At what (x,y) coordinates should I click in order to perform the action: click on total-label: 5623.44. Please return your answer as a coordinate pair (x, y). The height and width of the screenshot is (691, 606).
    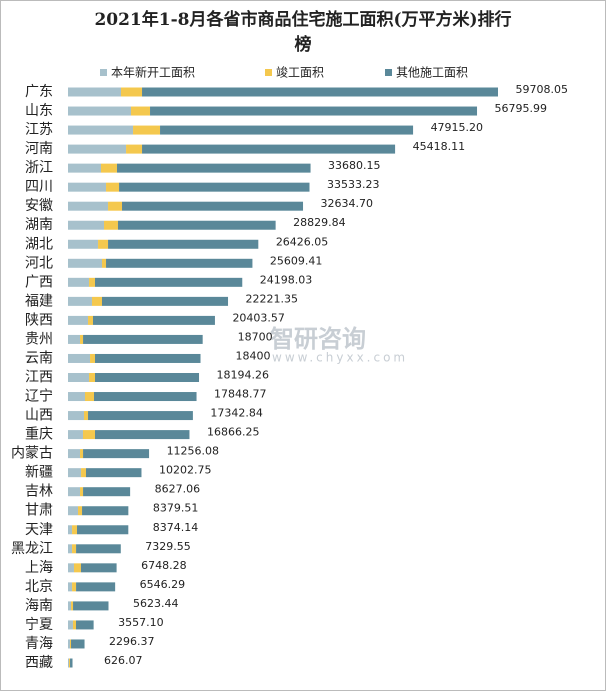
    Looking at the image, I should click on (156, 603).